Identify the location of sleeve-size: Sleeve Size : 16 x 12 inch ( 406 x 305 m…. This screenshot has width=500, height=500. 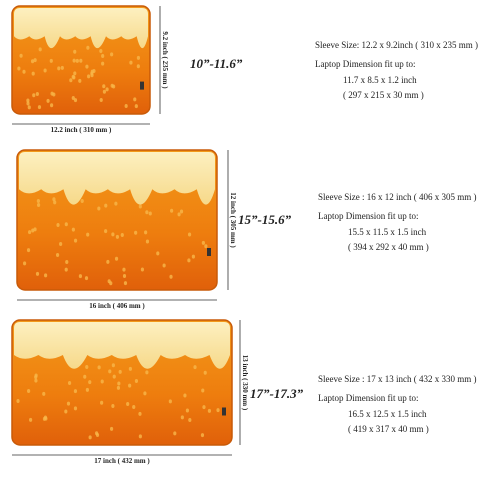
(397, 197).